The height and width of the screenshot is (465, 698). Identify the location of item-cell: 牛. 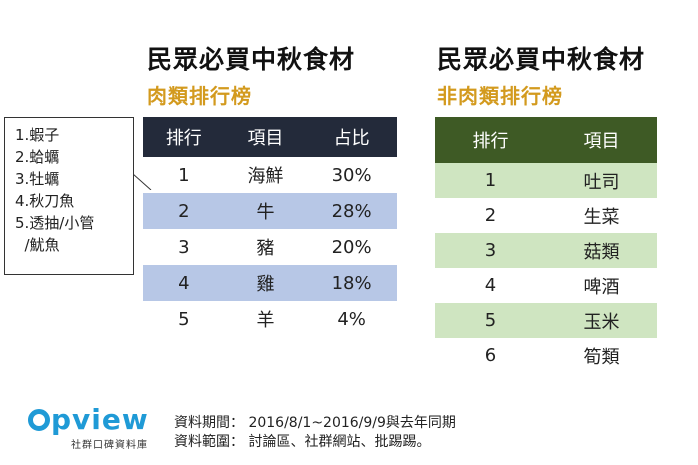
(265, 211).